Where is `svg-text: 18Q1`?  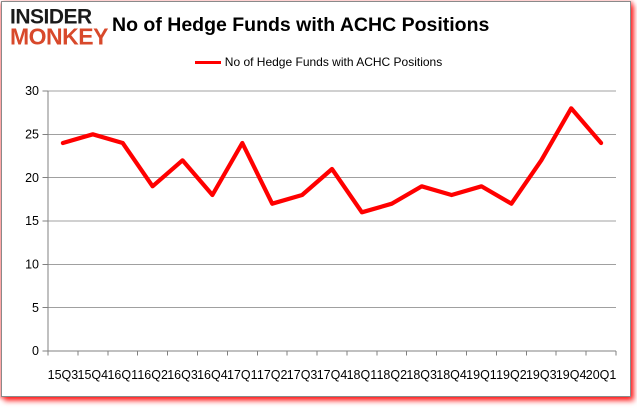
svg-text: 18Q1 is located at coordinates (362, 375).